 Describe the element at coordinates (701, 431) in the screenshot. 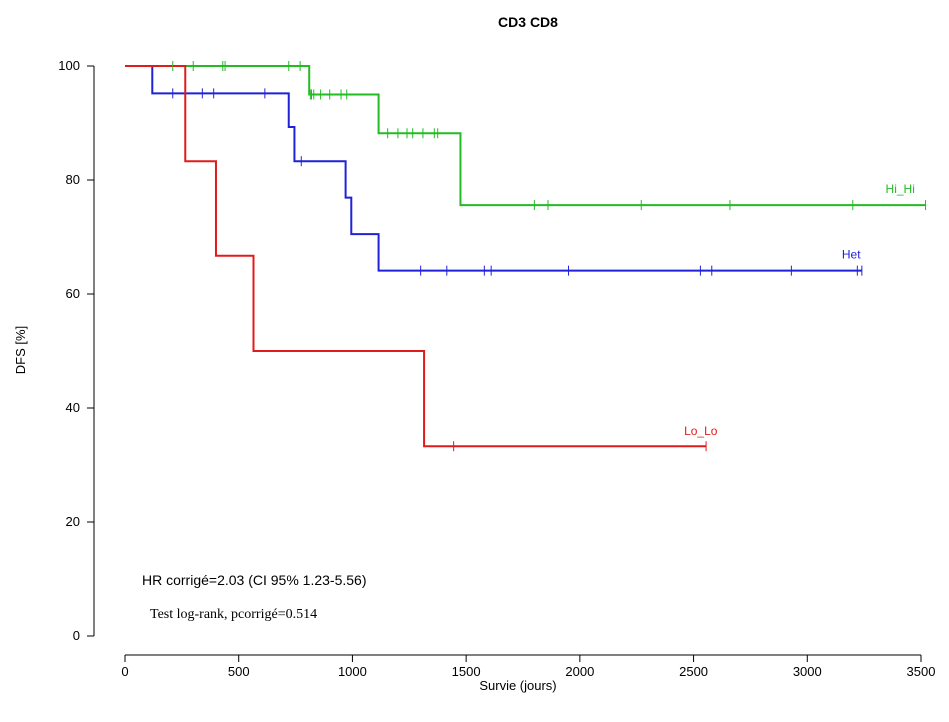

I see `series-label: Lo_Lo` at that location.